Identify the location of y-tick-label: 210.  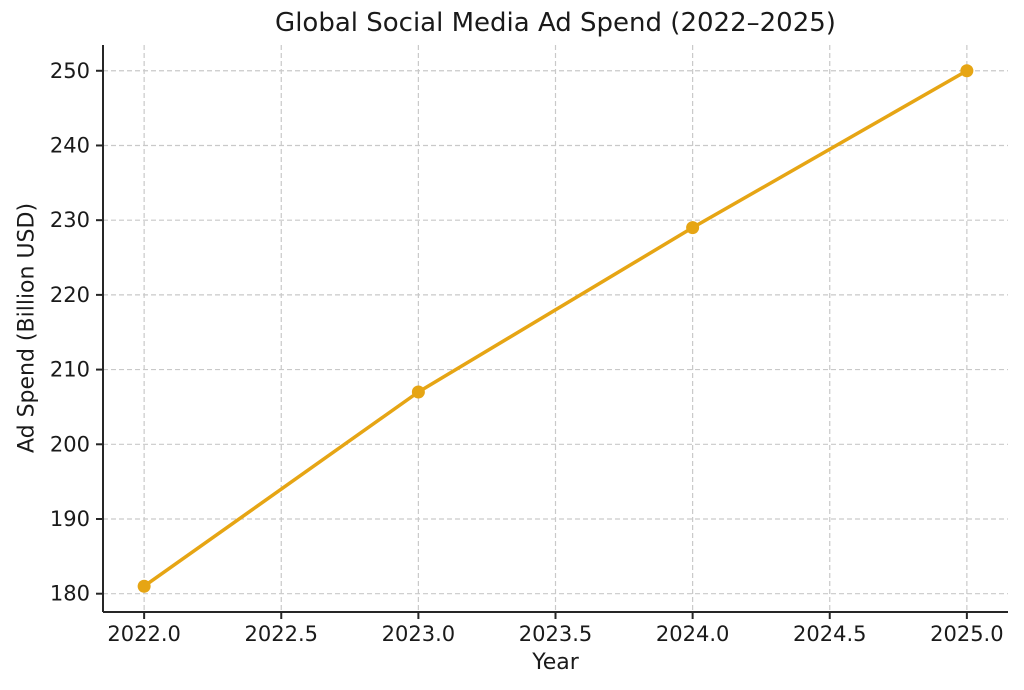
(70, 370).